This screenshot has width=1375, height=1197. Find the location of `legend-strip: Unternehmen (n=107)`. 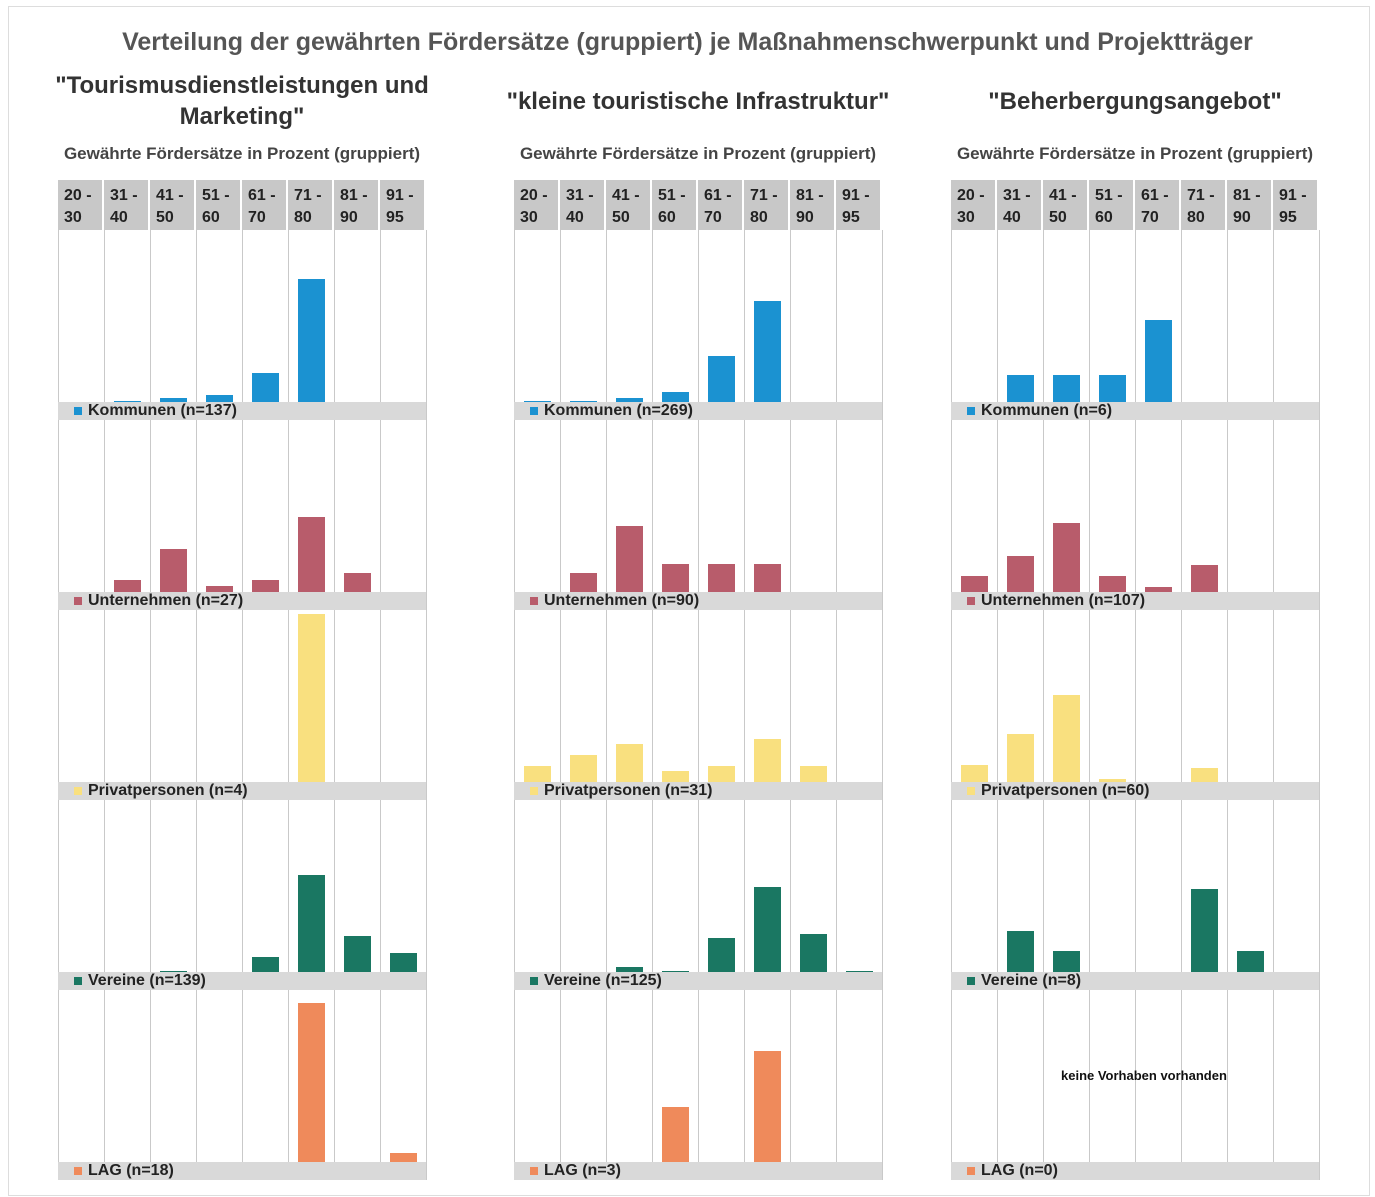

legend-strip: Unternehmen (n=107) is located at coordinates (1135, 601).